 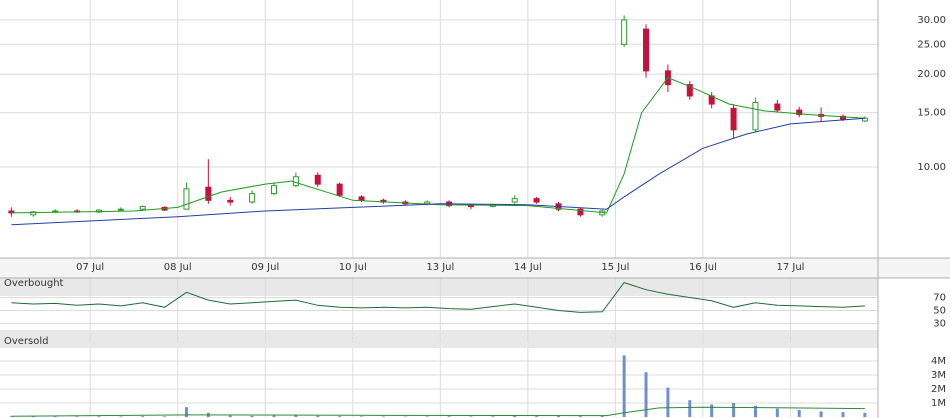 I want to click on x-tick-label: 07 Jul, so click(x=90, y=267).